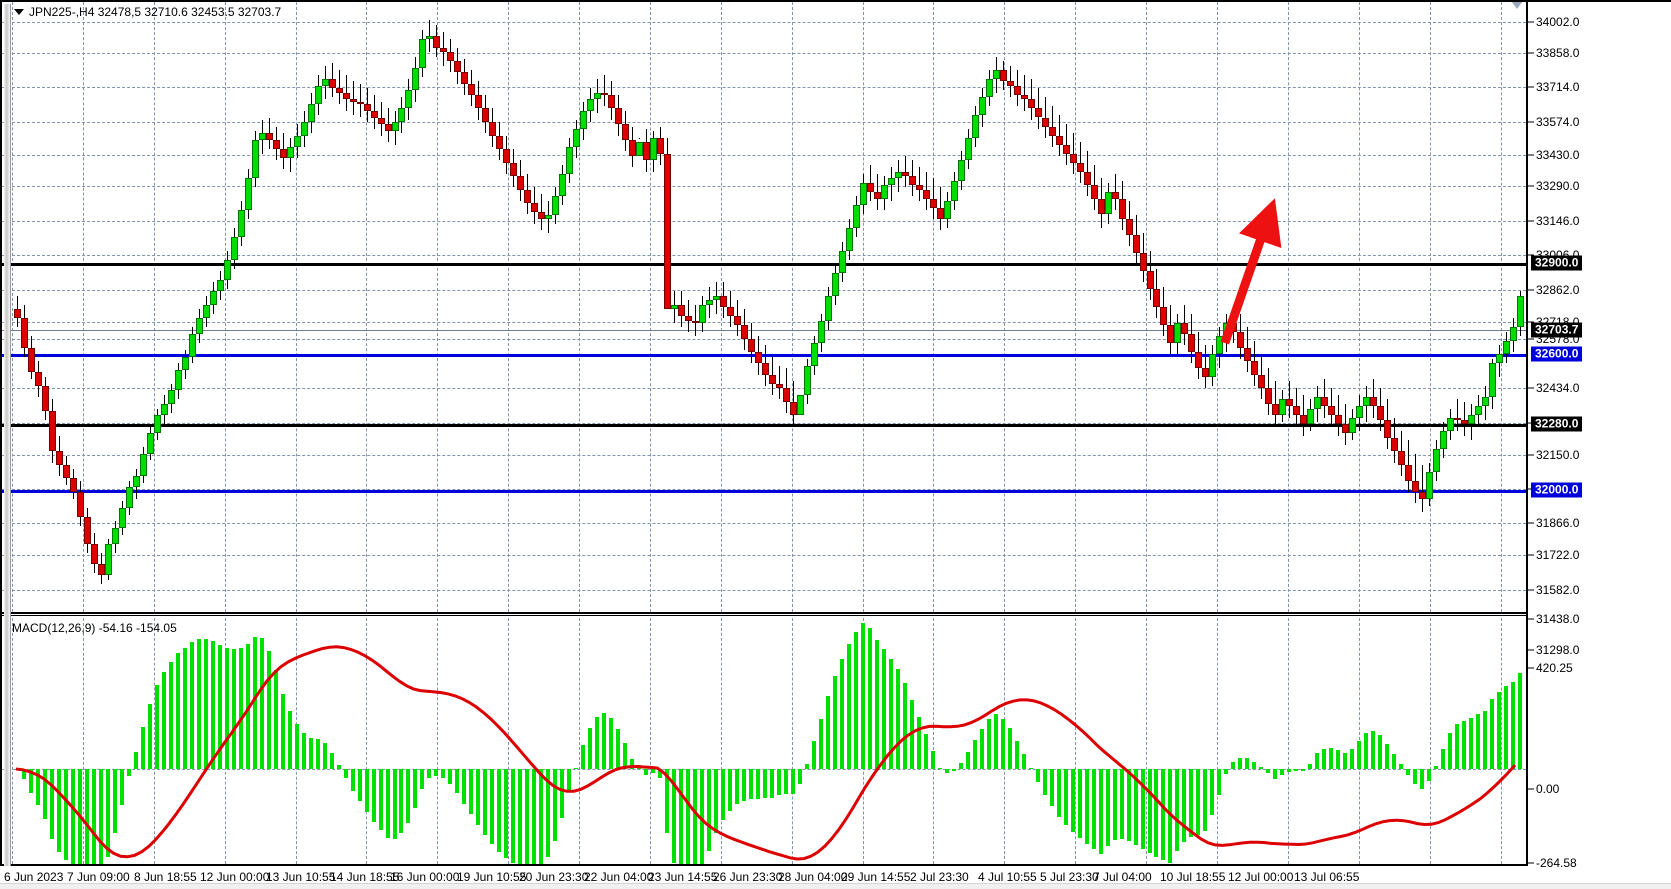  Describe the element at coordinates (764, 330) in the screenshot. I see `level-line-32703.7` at that location.